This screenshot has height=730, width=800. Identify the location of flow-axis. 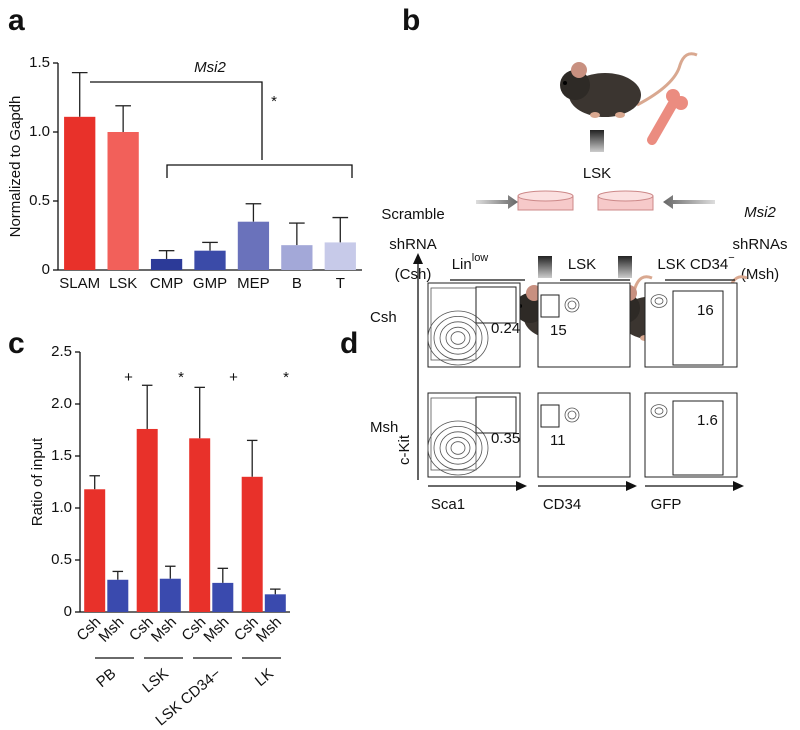
(578, 372).